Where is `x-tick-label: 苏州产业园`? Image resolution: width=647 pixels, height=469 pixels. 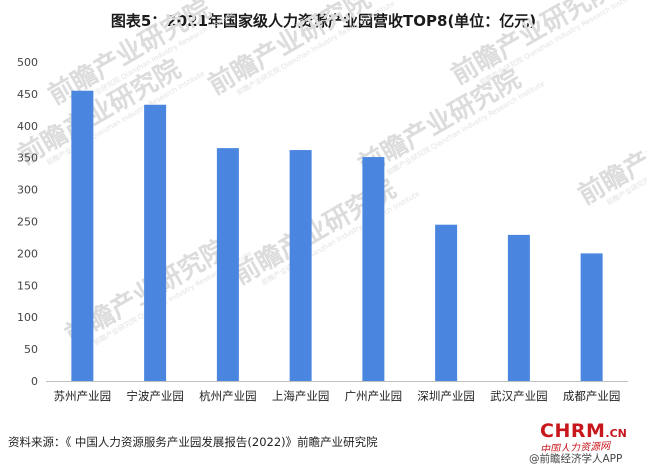
x-tick-label: 苏州产业园 is located at coordinates (83, 396).